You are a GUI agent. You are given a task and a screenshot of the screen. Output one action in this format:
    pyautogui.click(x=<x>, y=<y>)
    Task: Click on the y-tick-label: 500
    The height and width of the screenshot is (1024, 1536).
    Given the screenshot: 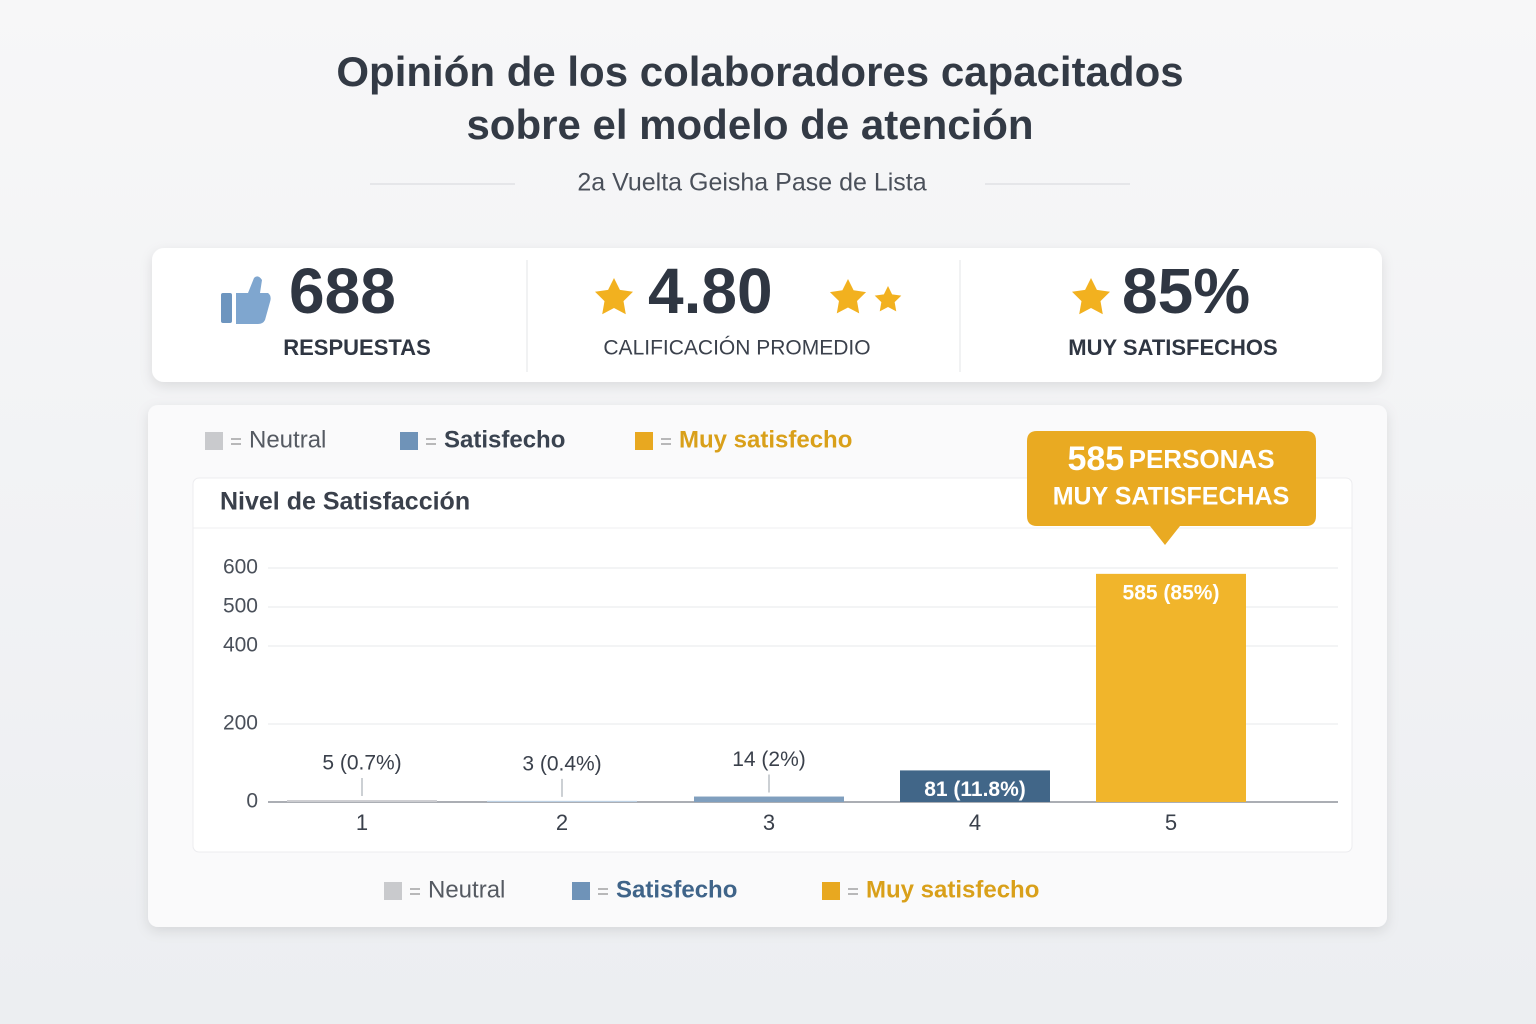 What is the action you would take?
    pyautogui.click(x=240, y=606)
    